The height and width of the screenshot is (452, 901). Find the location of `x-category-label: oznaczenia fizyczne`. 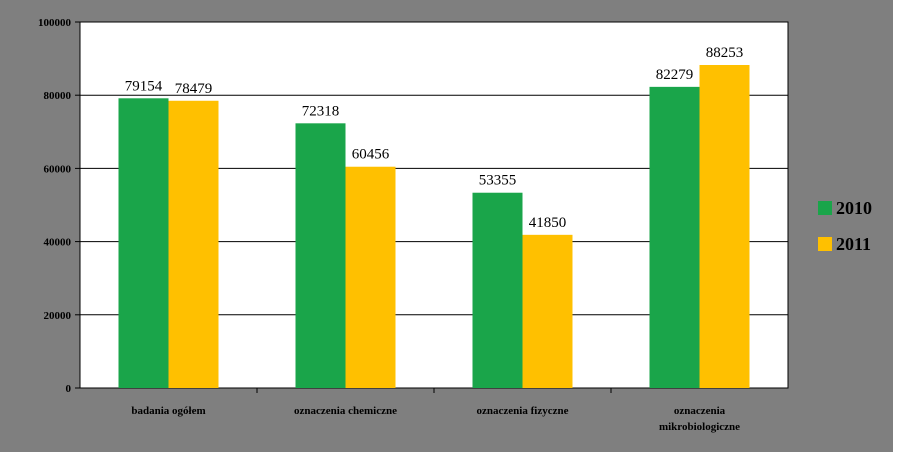

x-category-label: oznaczenia fizyczne is located at coordinates (523, 411).